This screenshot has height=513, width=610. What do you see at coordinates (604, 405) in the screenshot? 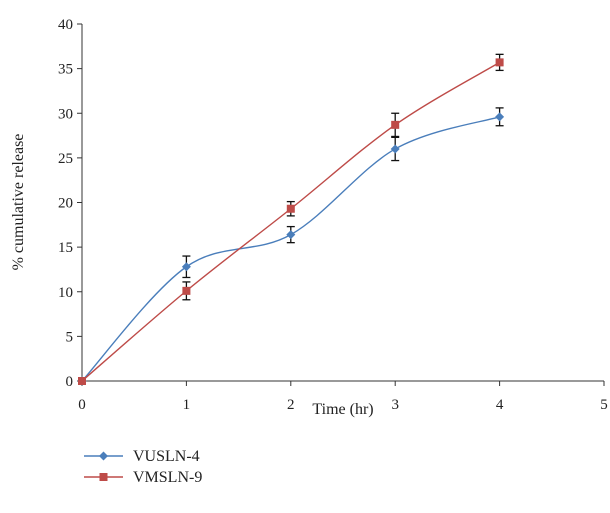
I see `x-tick-label: 5` at bounding box center [604, 405].